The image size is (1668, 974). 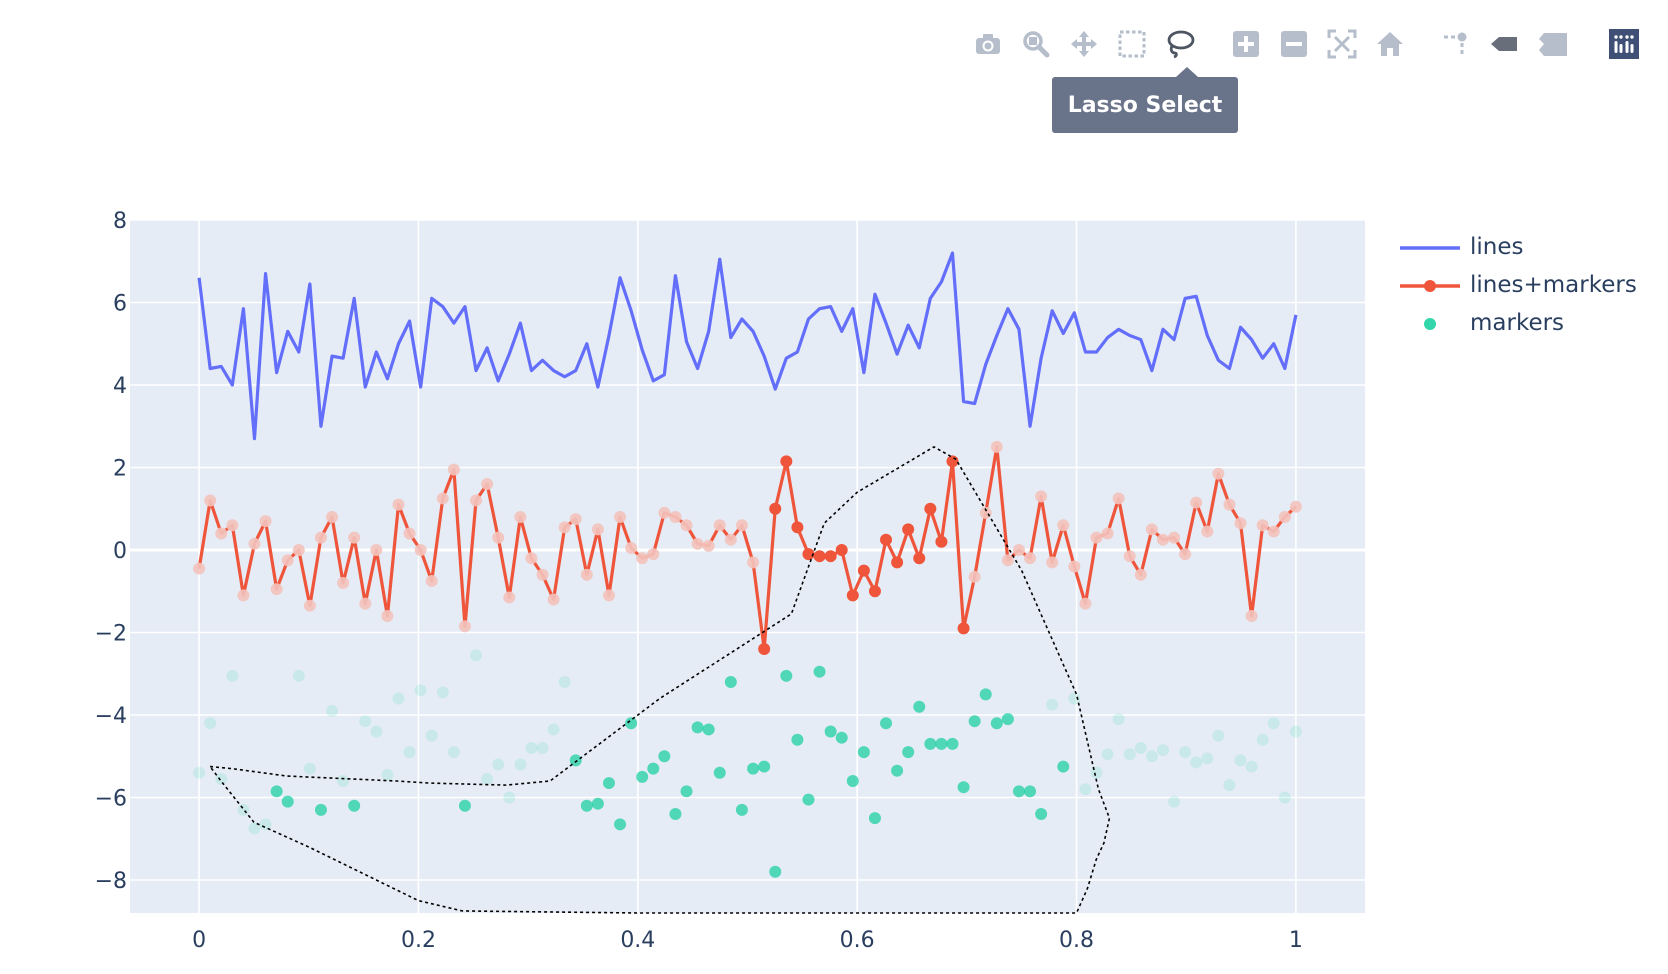 I want to click on home-icon, so click(x=1390, y=44).